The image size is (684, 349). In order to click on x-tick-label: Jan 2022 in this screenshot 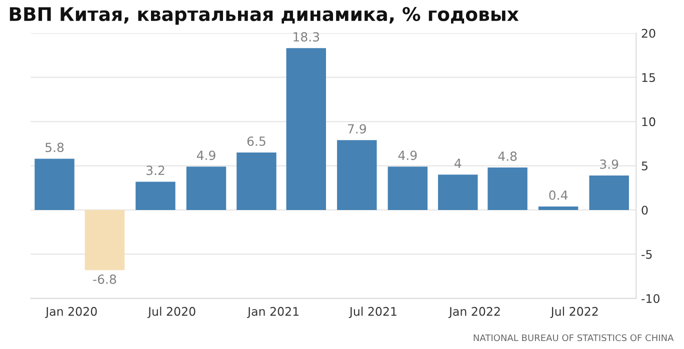, I will do `click(474, 312)`.